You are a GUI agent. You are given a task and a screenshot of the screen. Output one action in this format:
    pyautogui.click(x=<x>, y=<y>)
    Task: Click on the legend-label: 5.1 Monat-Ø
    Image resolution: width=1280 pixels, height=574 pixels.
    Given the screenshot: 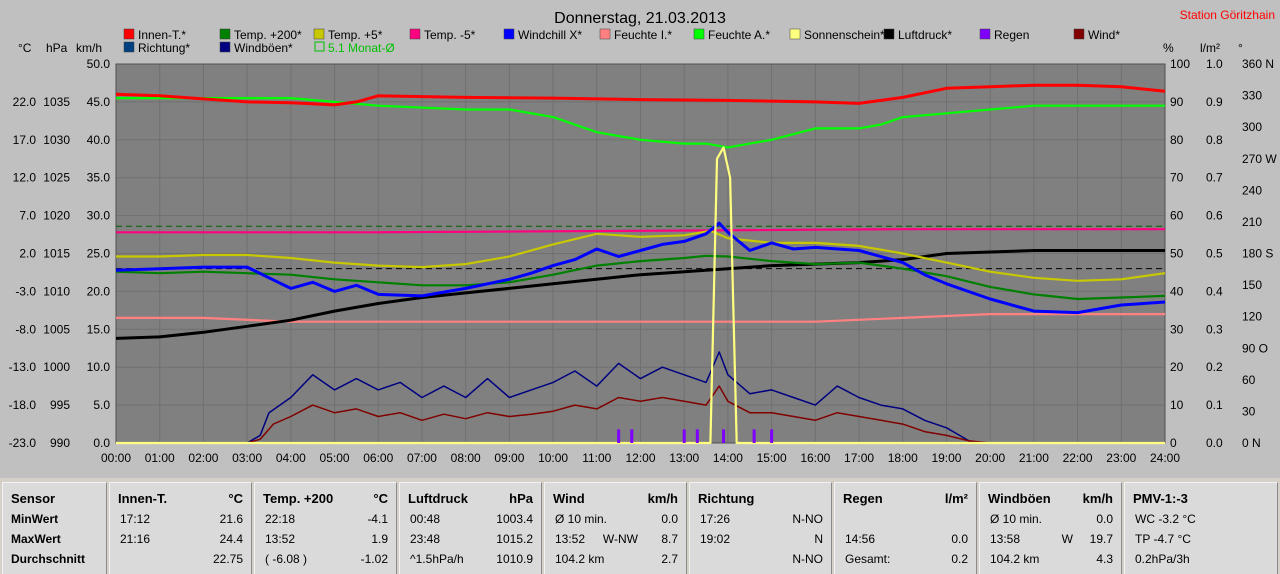 What is the action you would take?
    pyautogui.click(x=361, y=48)
    